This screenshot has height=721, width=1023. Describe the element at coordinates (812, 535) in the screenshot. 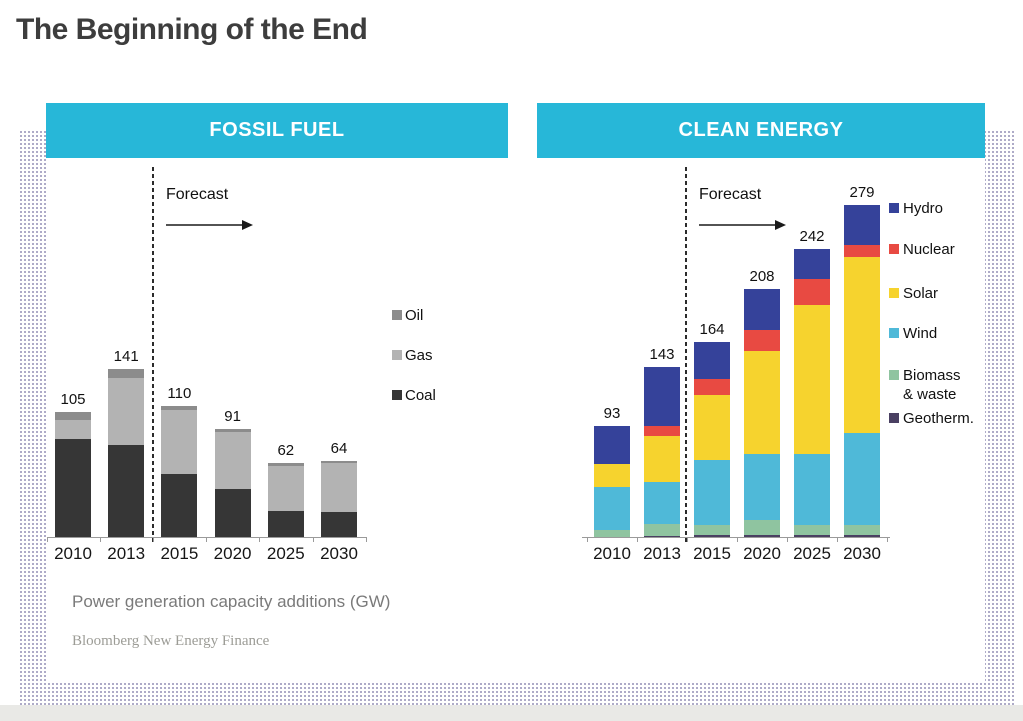

I see `clean-bar-2025-geotherm--segment` at that location.